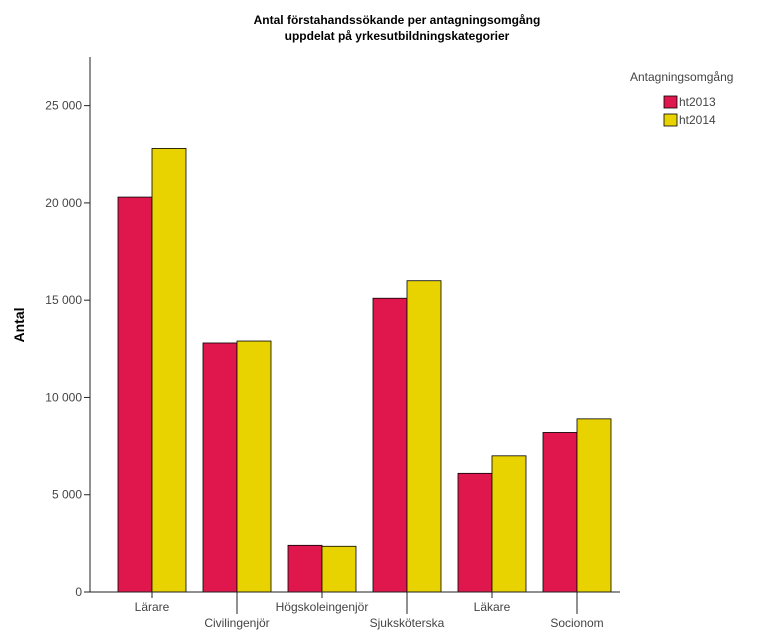 This screenshot has height=632, width=758. I want to click on legend-swatch-ht2014, so click(670, 120).